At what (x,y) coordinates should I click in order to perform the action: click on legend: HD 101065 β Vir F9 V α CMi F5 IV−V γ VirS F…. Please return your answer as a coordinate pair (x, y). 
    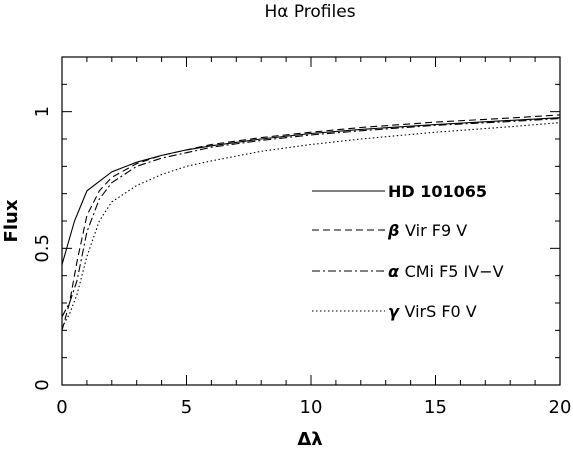
    Looking at the image, I should click on (408, 251).